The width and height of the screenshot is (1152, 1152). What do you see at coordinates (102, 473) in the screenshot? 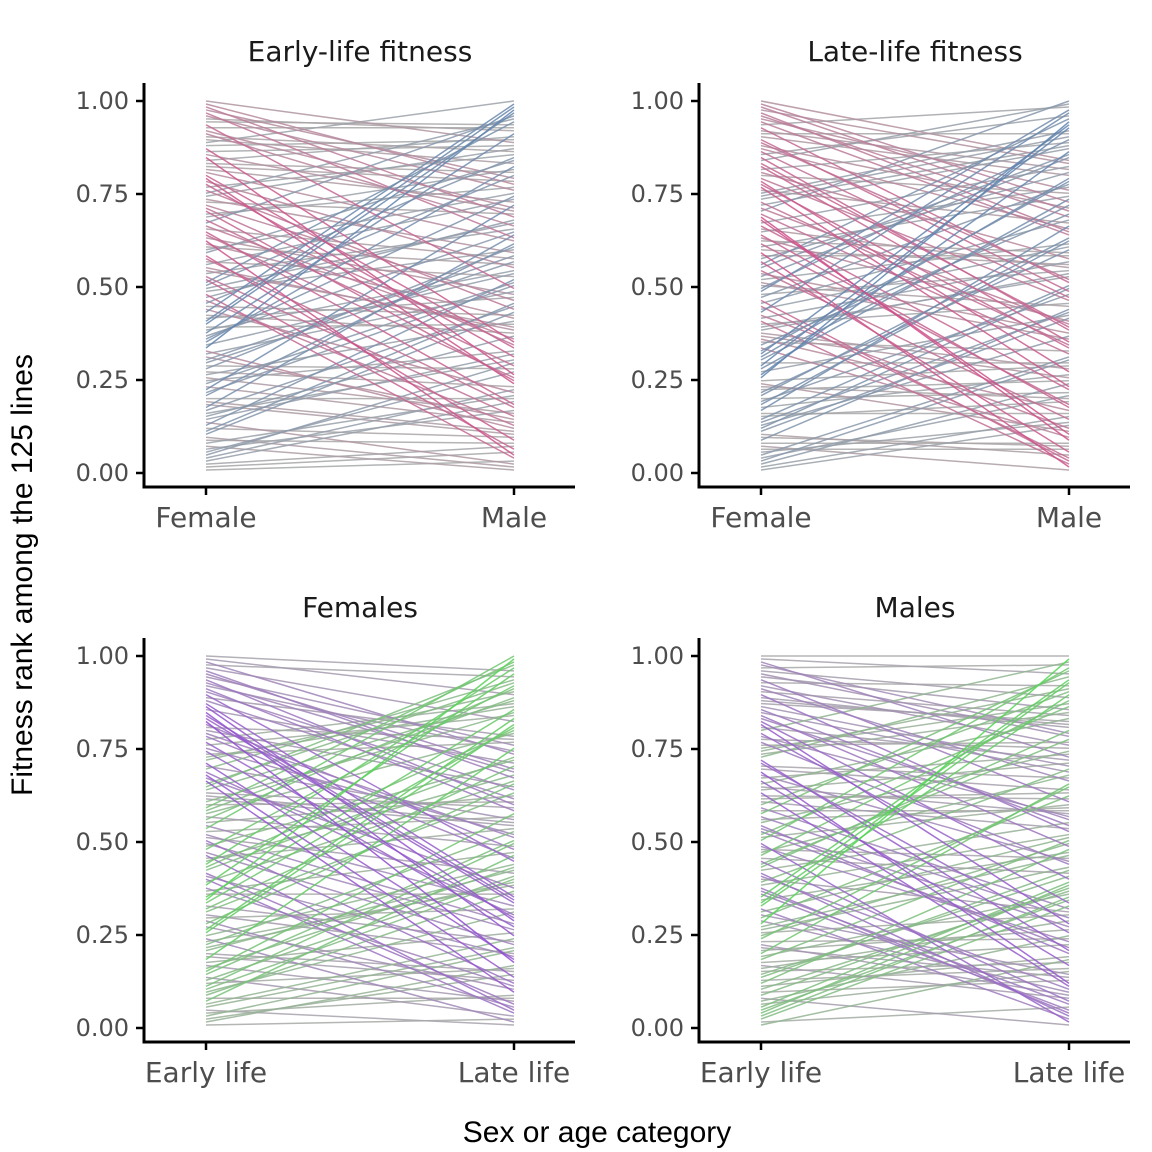
I see `y-tick-label: 0.00` at bounding box center [102, 473].